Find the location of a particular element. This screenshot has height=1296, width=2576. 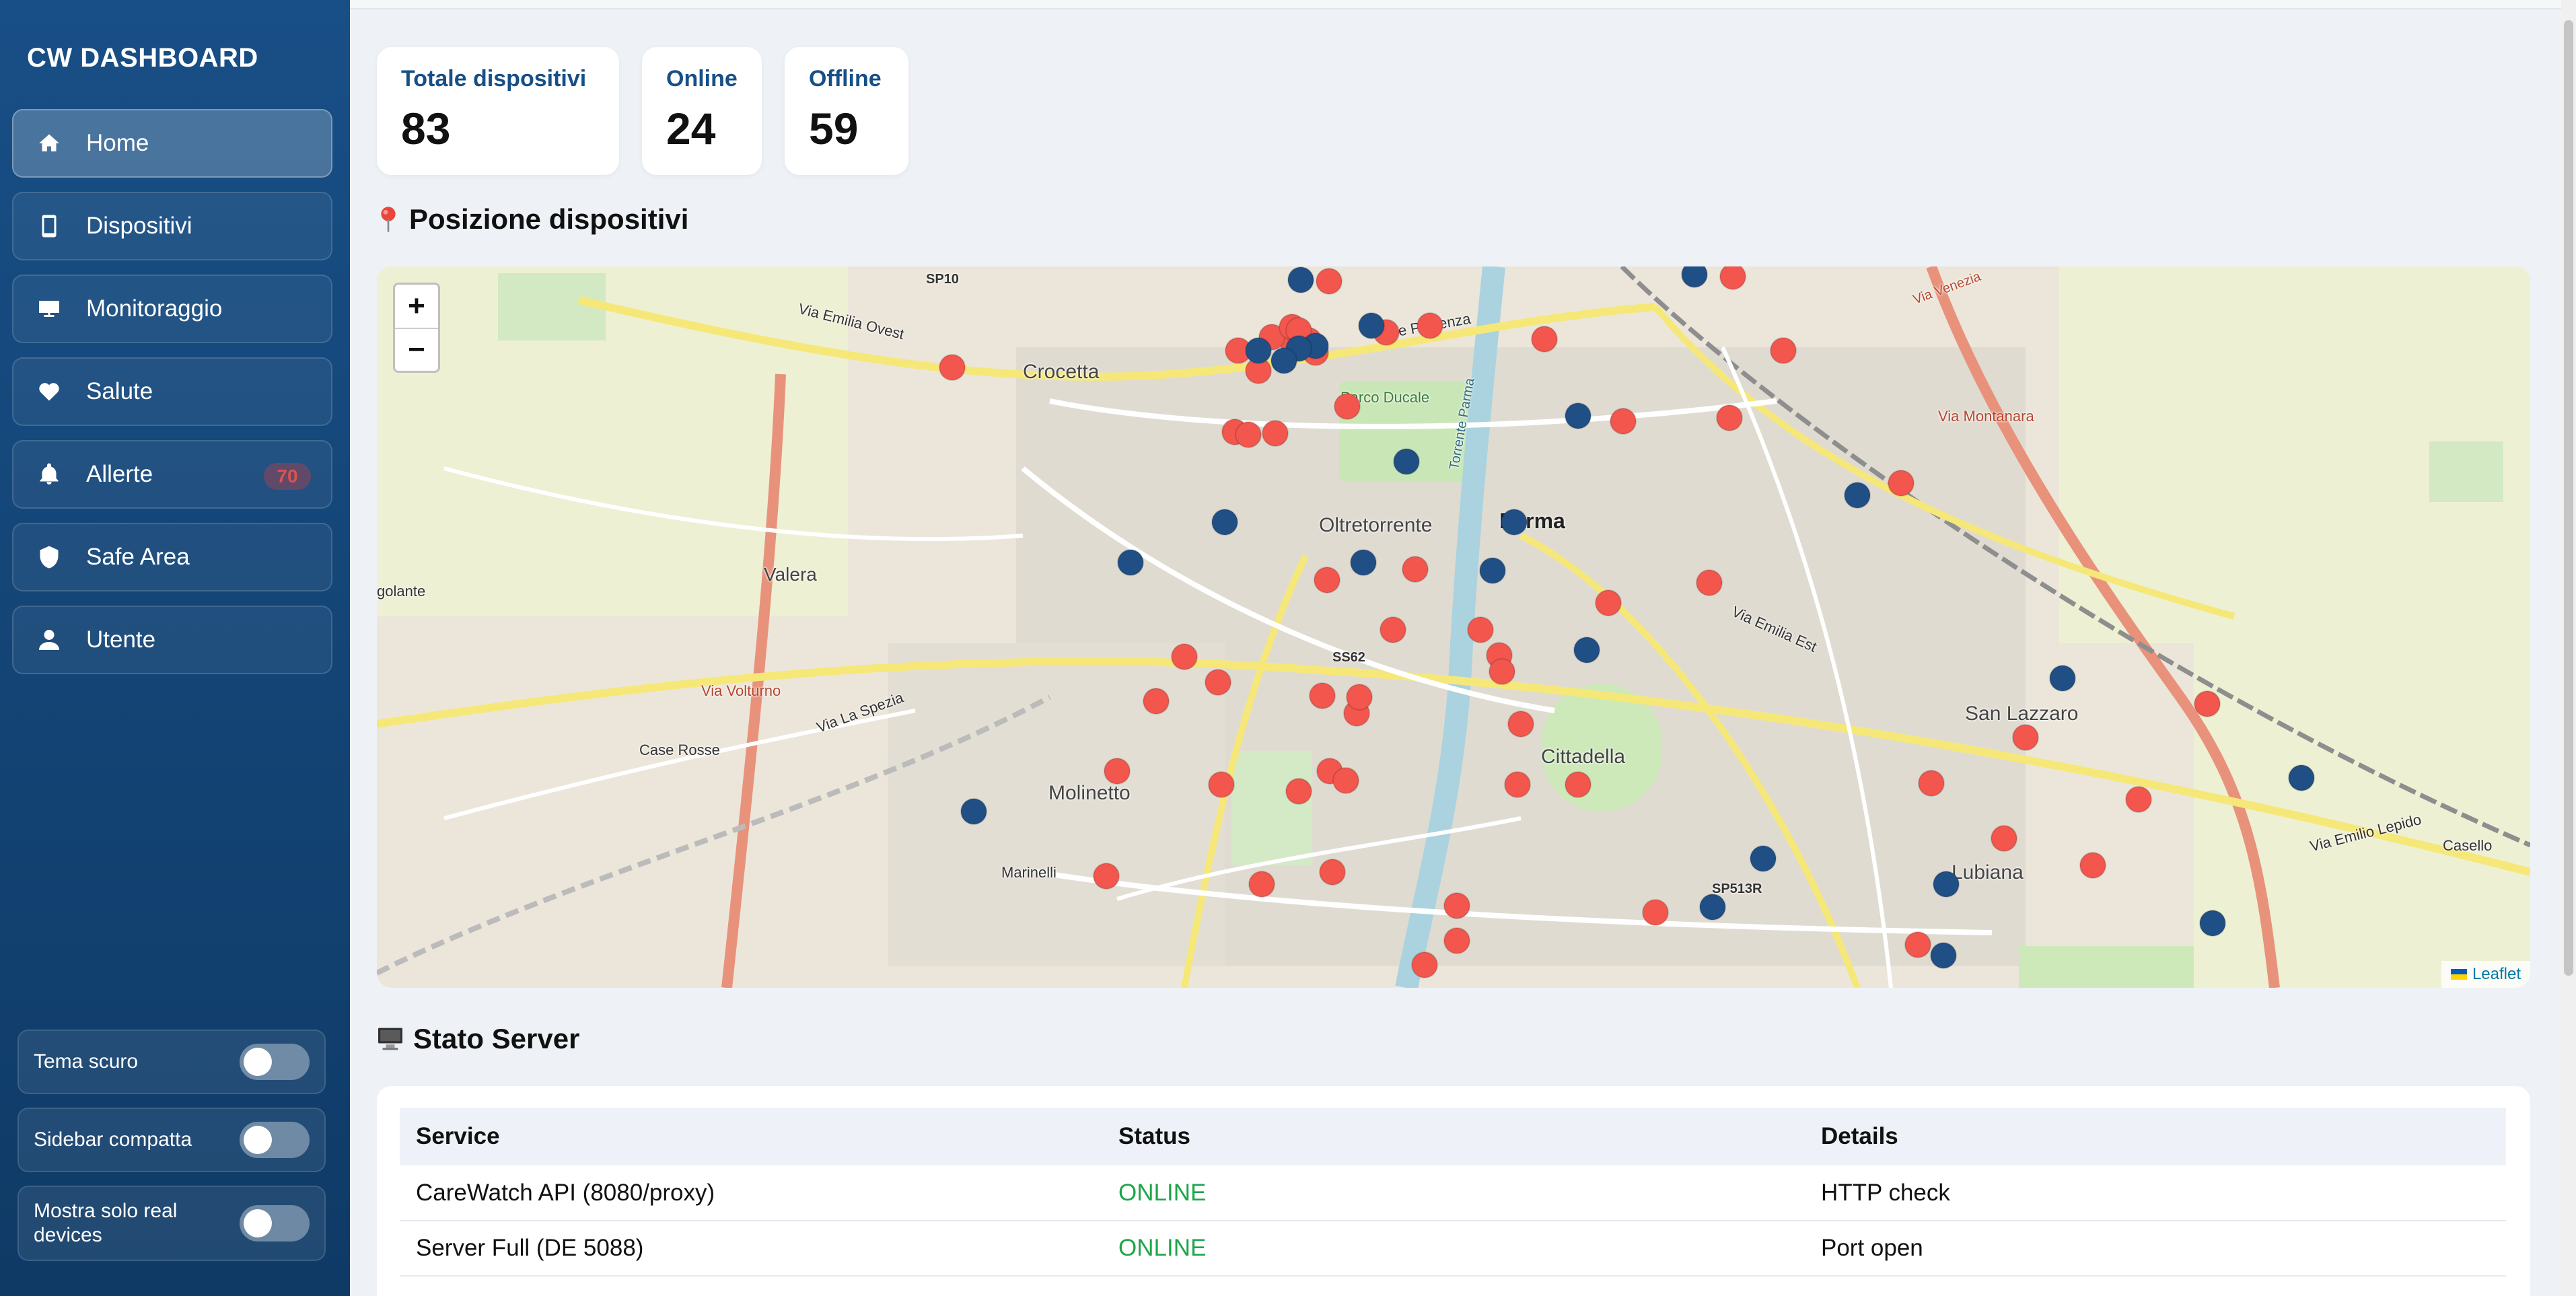

page-scrollbar is located at coordinates (2568, 648).